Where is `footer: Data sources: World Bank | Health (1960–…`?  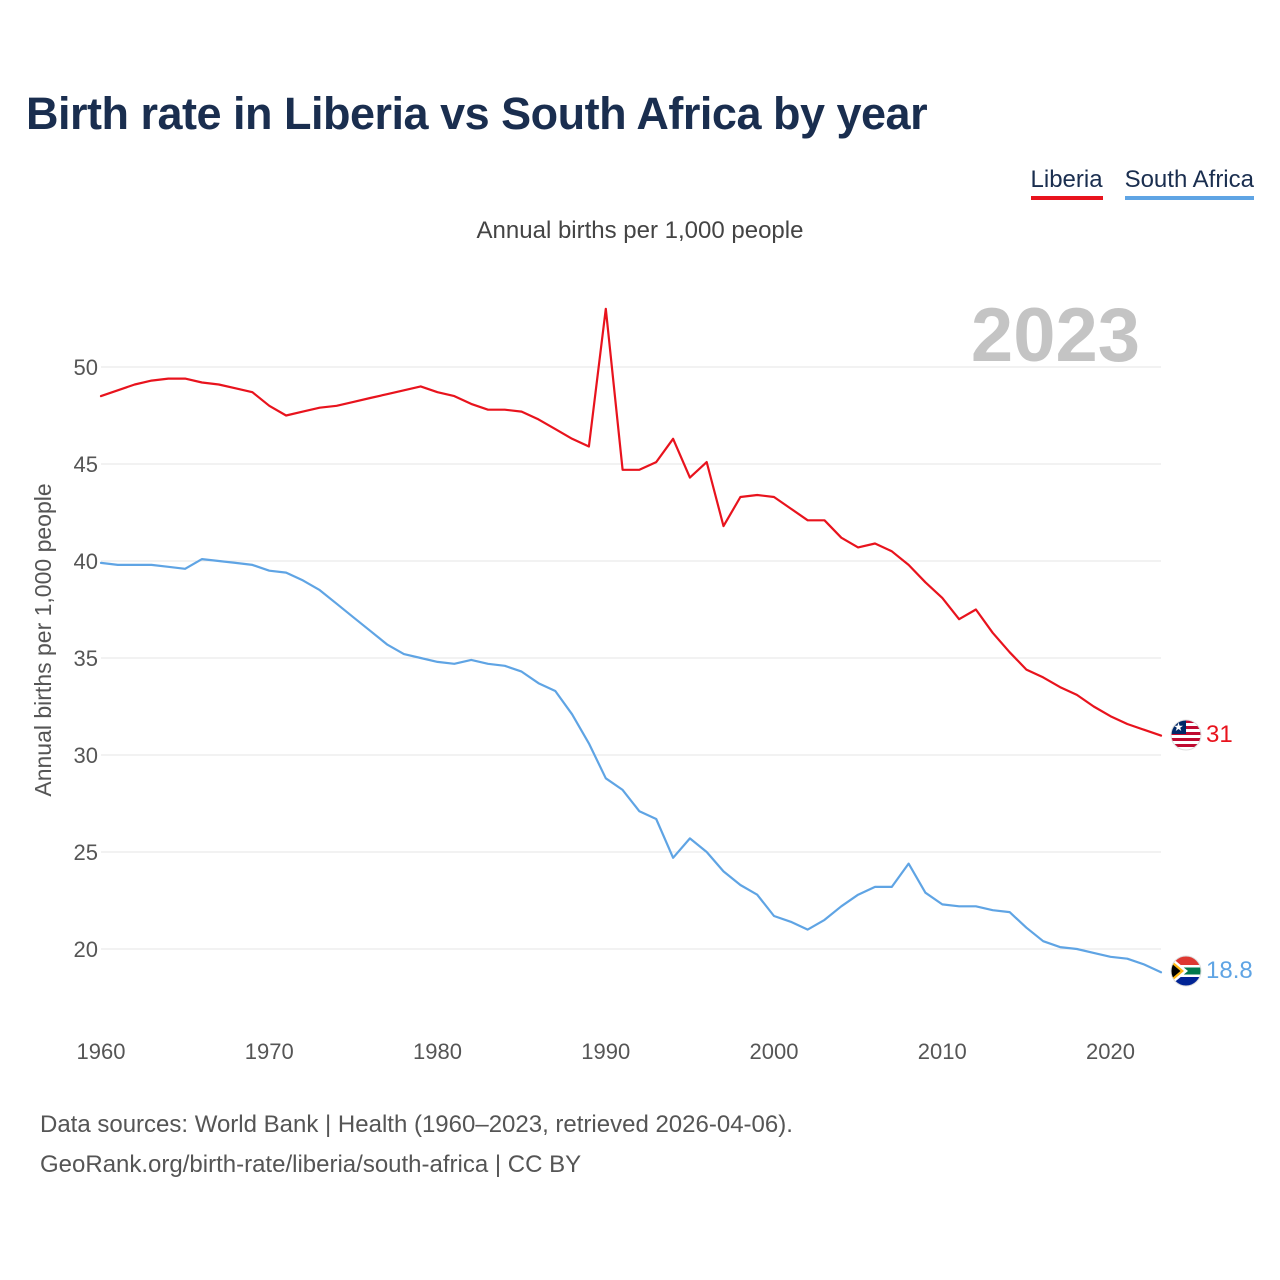 footer: Data sources: World Bank | Health (1960–… is located at coordinates (416, 1145).